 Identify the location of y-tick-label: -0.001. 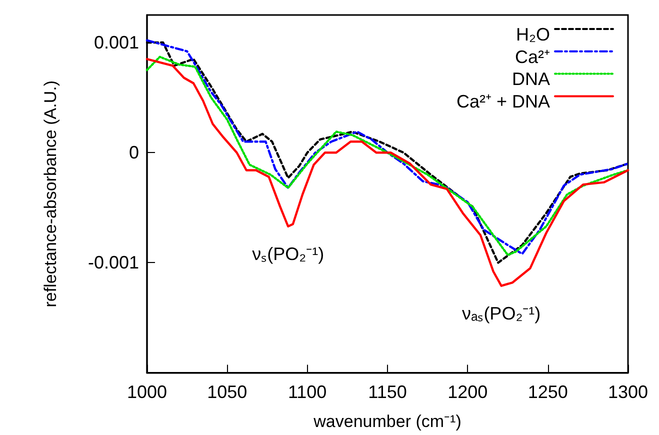
(113, 262).